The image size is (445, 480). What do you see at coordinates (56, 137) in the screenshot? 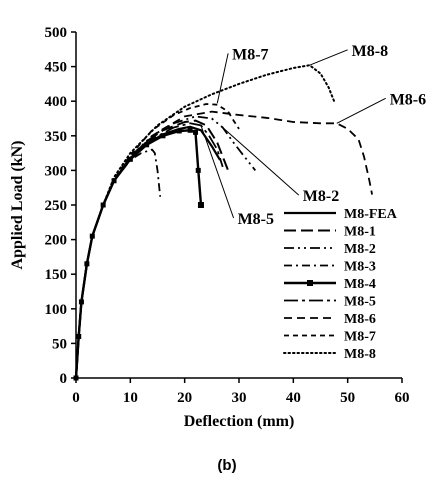
I see `y-tick-label: 350` at bounding box center [56, 137].